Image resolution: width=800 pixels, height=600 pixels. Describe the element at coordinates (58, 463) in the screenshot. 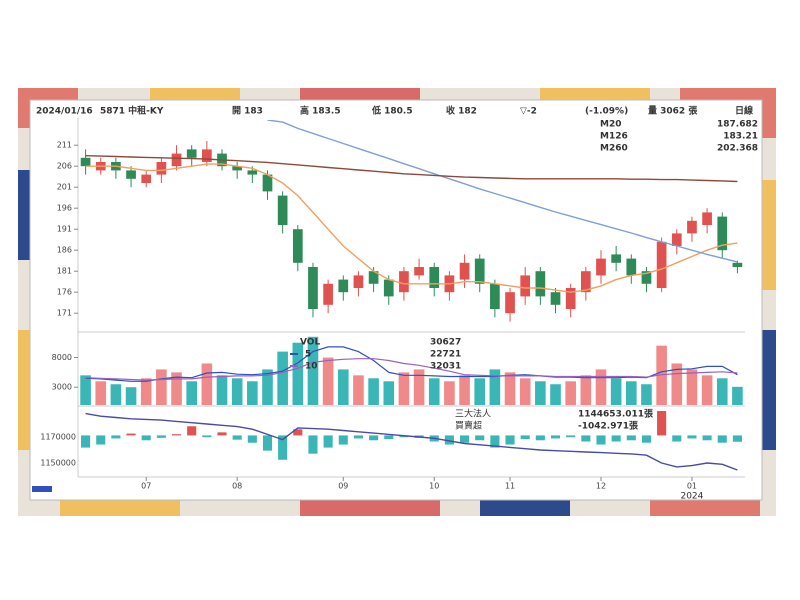

I see `y-tick-label: 1150000` at that location.